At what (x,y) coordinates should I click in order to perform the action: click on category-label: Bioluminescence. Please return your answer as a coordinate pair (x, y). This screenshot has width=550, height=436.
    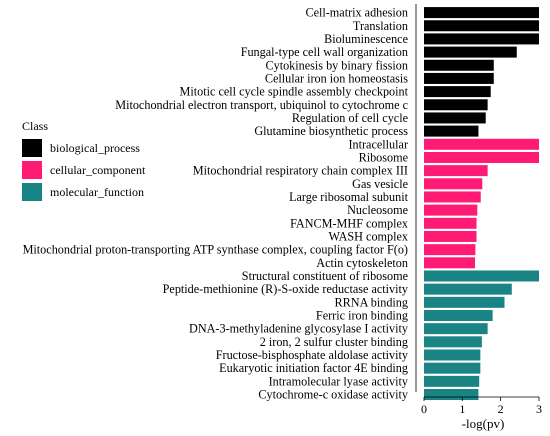
    Looking at the image, I should click on (366, 39).